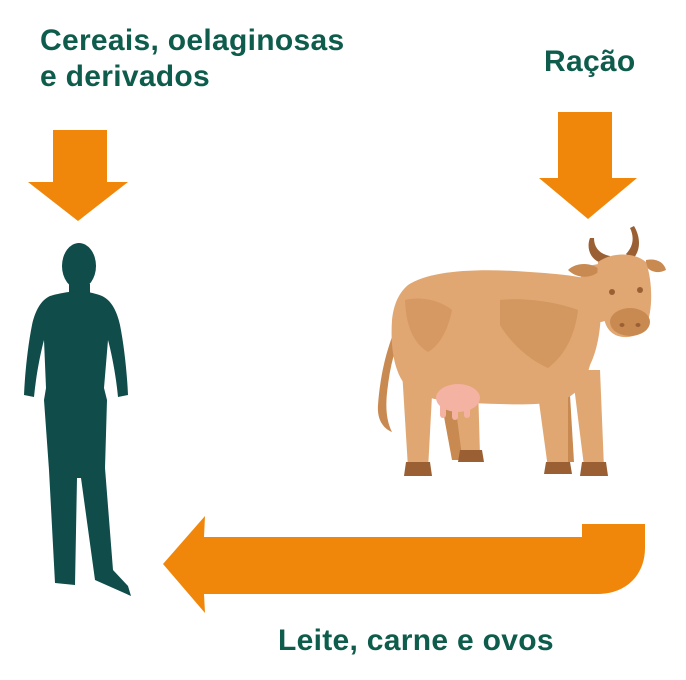 The image size is (686, 680). What do you see at coordinates (125, 76) in the screenshot?
I see `cereals-label-line2: e derivados` at bounding box center [125, 76].